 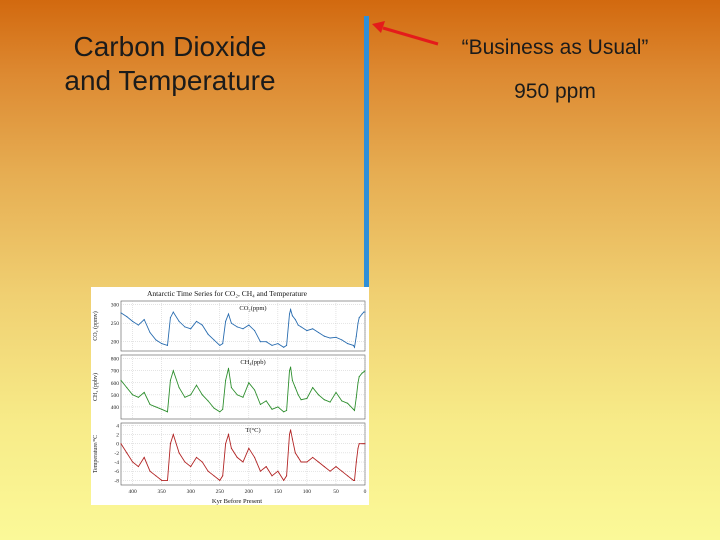 What do you see at coordinates (249, 492) in the screenshot?
I see `x-tick-label: 200` at bounding box center [249, 492].